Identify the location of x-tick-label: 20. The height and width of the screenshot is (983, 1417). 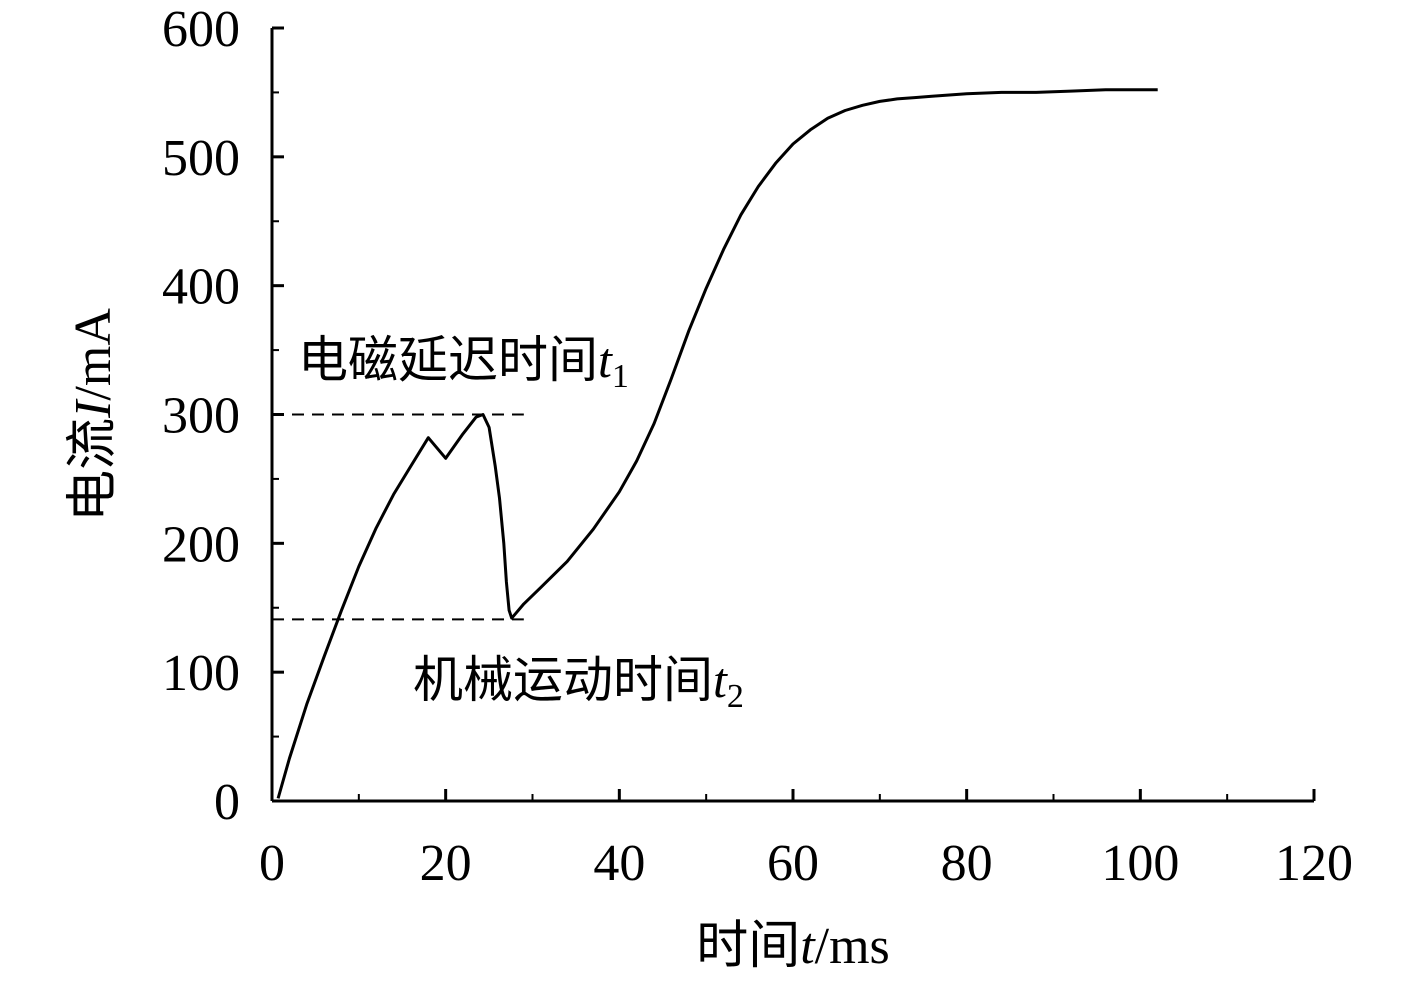
(446, 863).